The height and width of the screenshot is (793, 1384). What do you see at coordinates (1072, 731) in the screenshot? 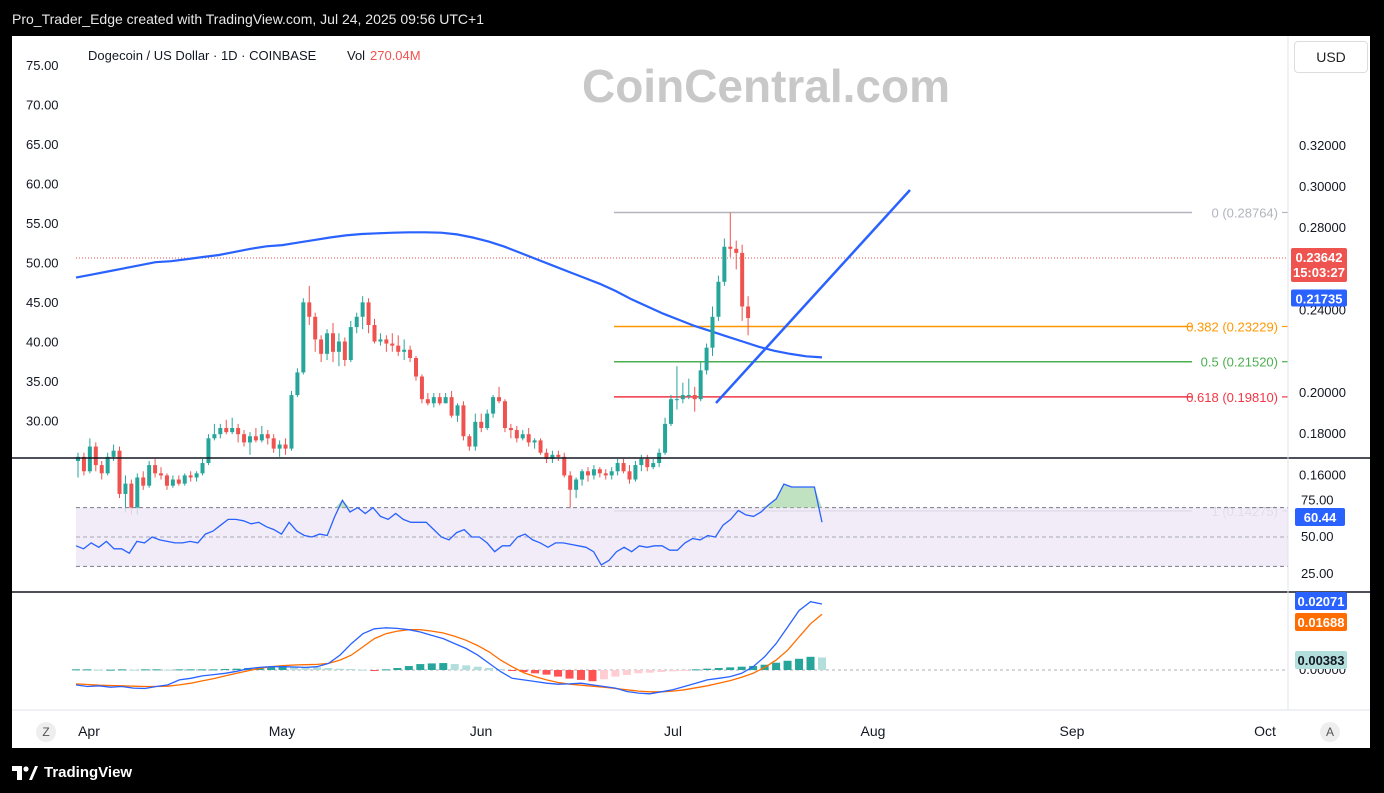
I see `month-label: Sep` at bounding box center [1072, 731].